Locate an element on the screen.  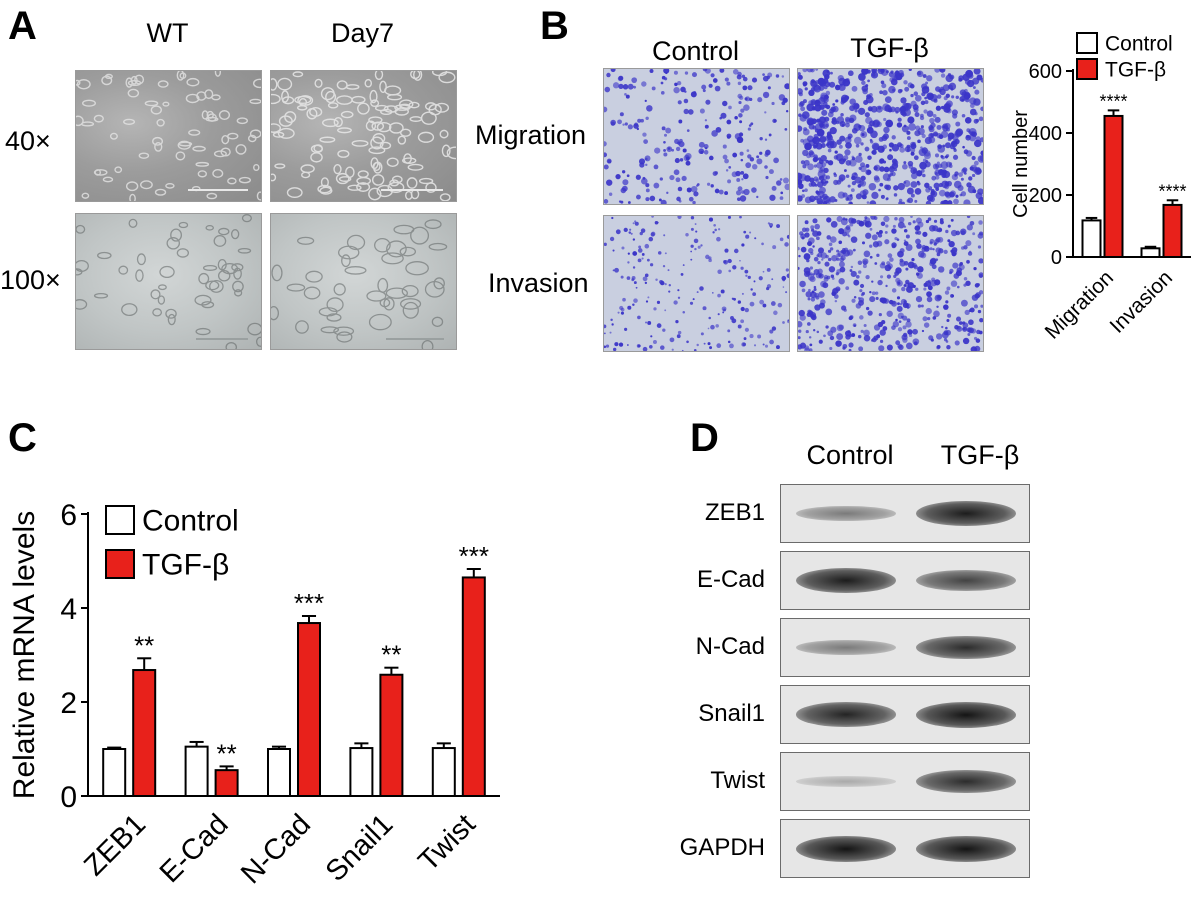
legend-label: TGF-β is located at coordinates (185, 565).